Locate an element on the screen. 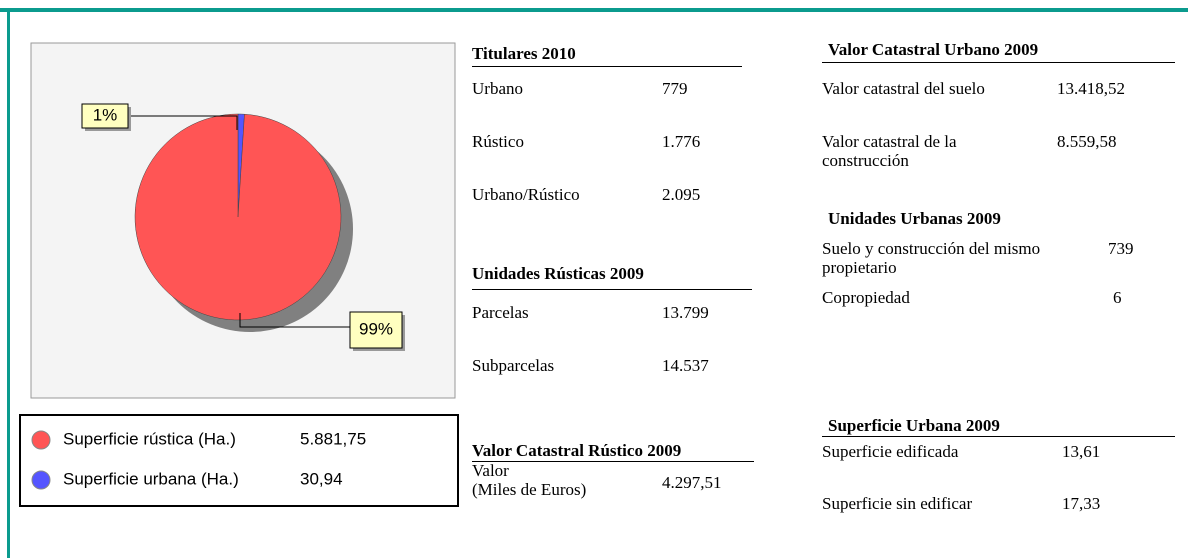 Image resolution: width=1188 pixels, height=558 pixels. section-title: Superficie Urbana 2009 is located at coordinates (914, 425).